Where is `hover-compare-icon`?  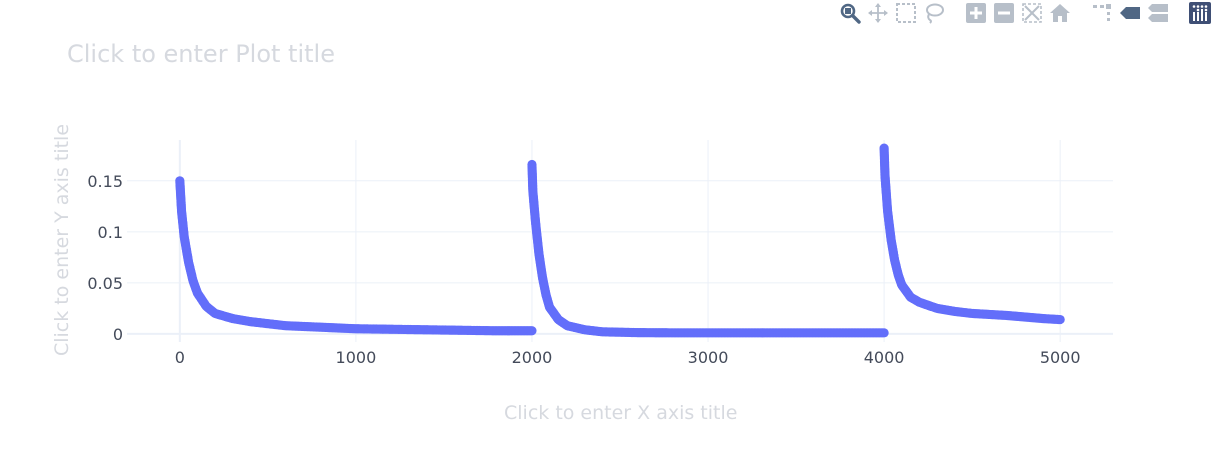 hover-compare-icon is located at coordinates (1158, 13).